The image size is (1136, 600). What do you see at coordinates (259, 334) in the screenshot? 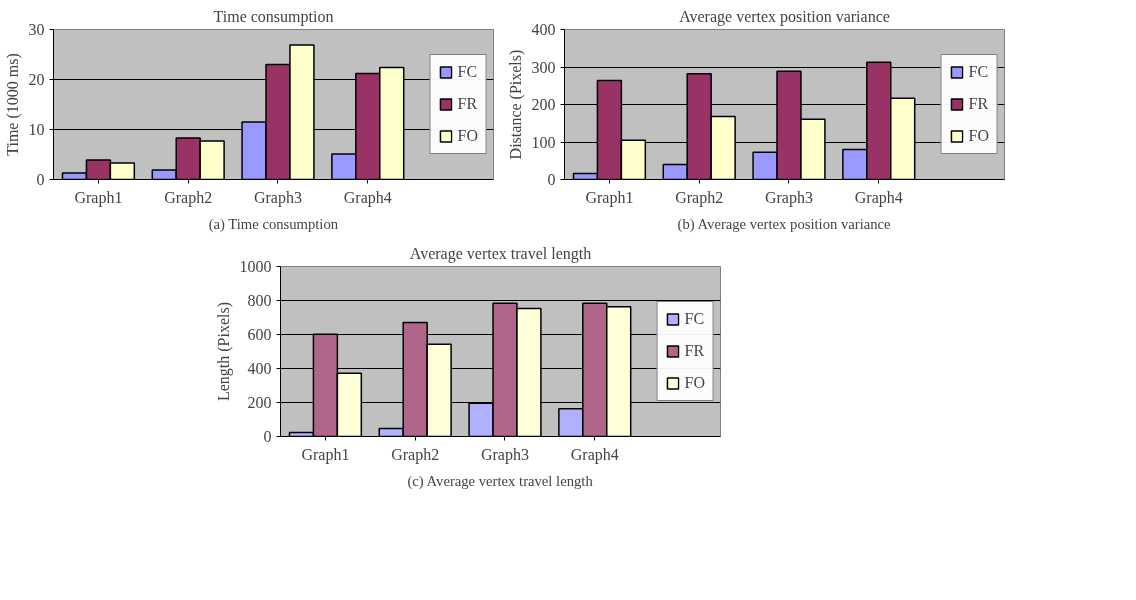
I see `y-tick-label: 600` at bounding box center [259, 334].